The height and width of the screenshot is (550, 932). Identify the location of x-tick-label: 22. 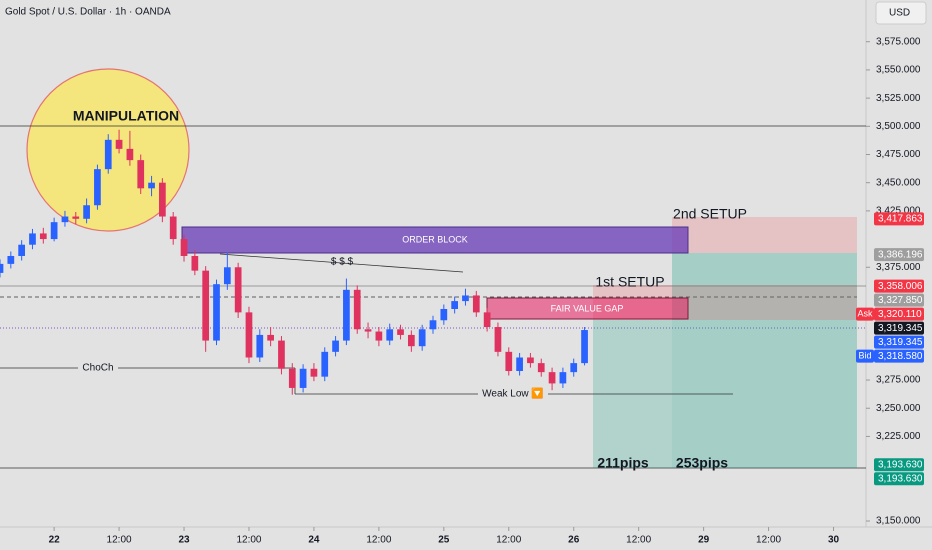
(55, 540).